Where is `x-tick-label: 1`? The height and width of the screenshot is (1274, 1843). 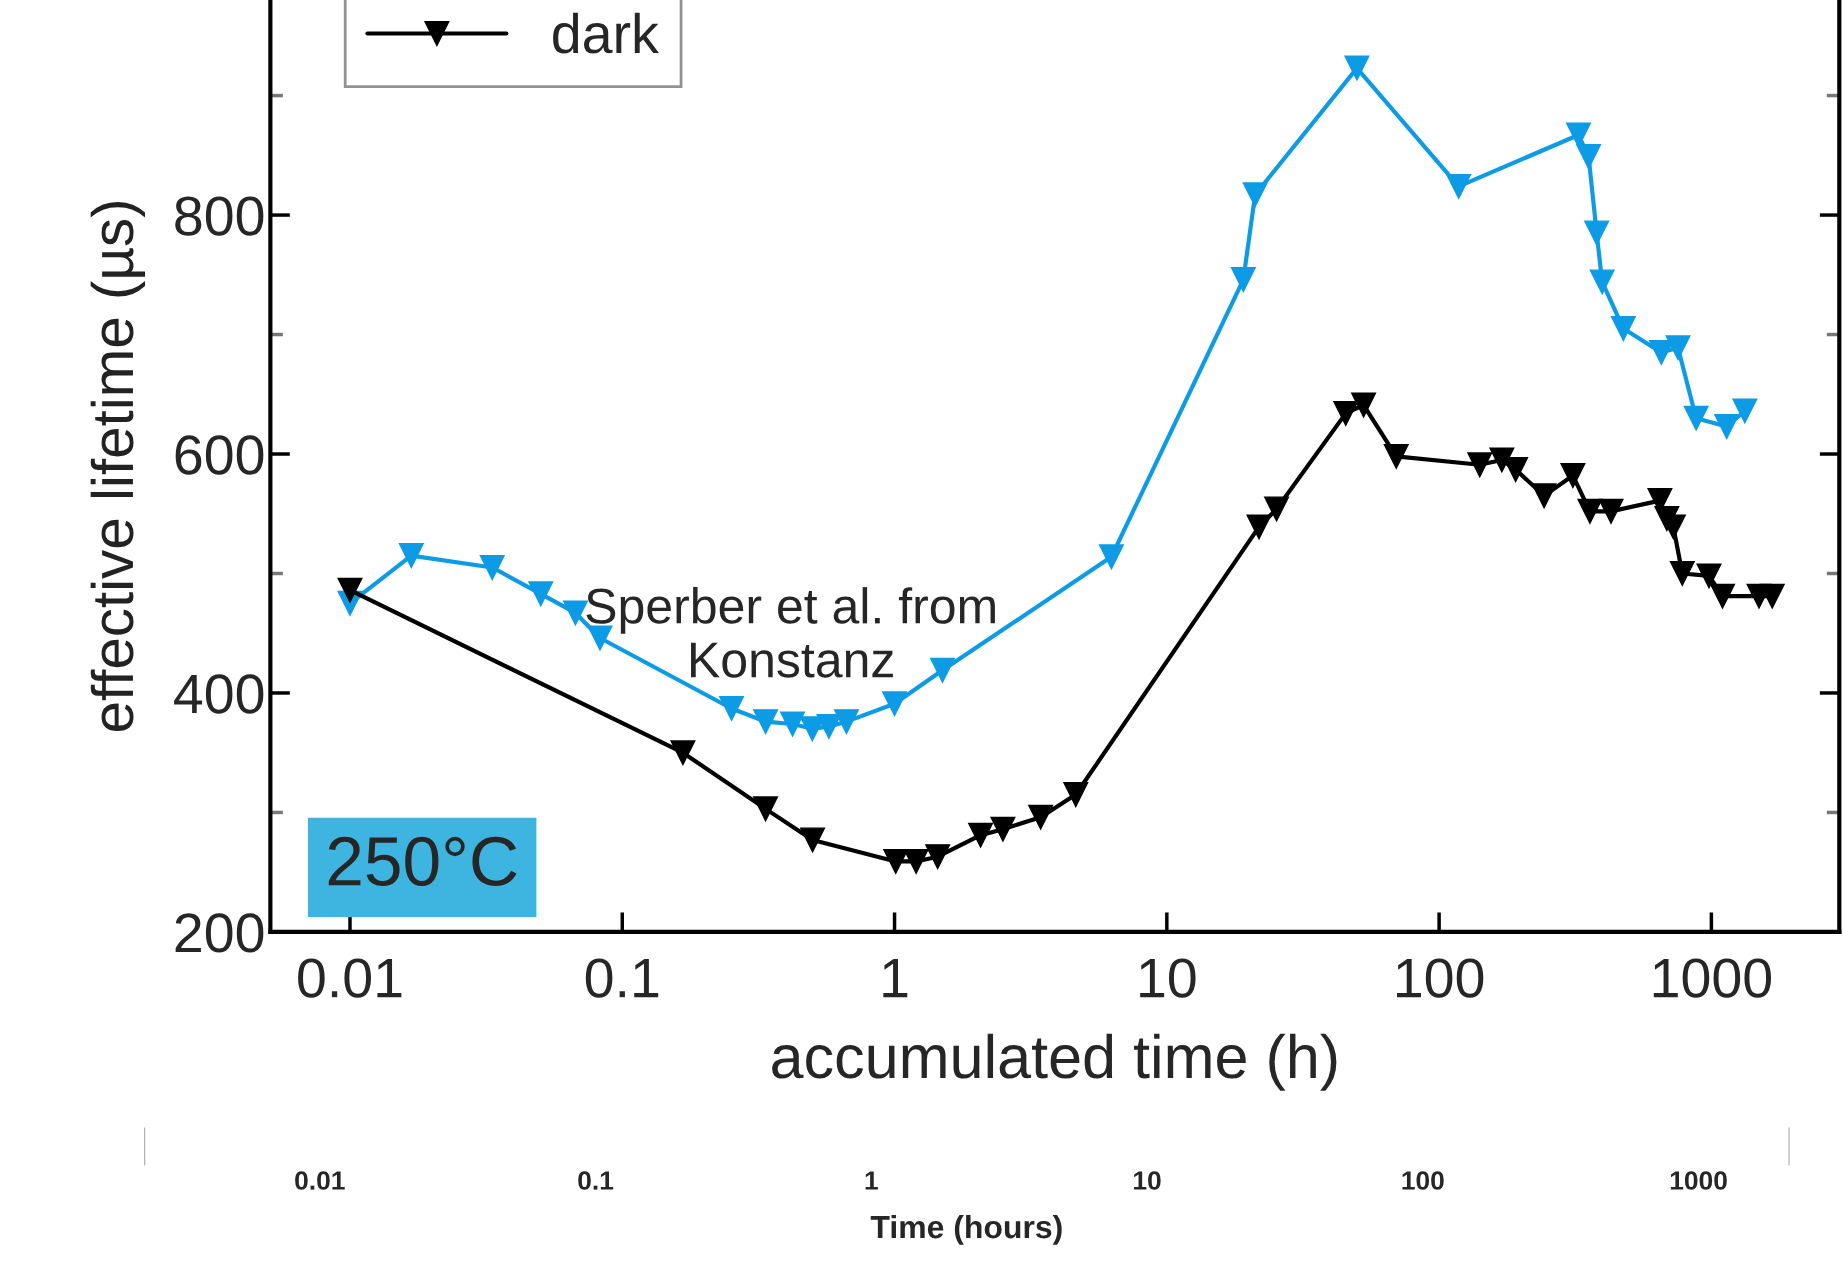
x-tick-label: 1 is located at coordinates (895, 978).